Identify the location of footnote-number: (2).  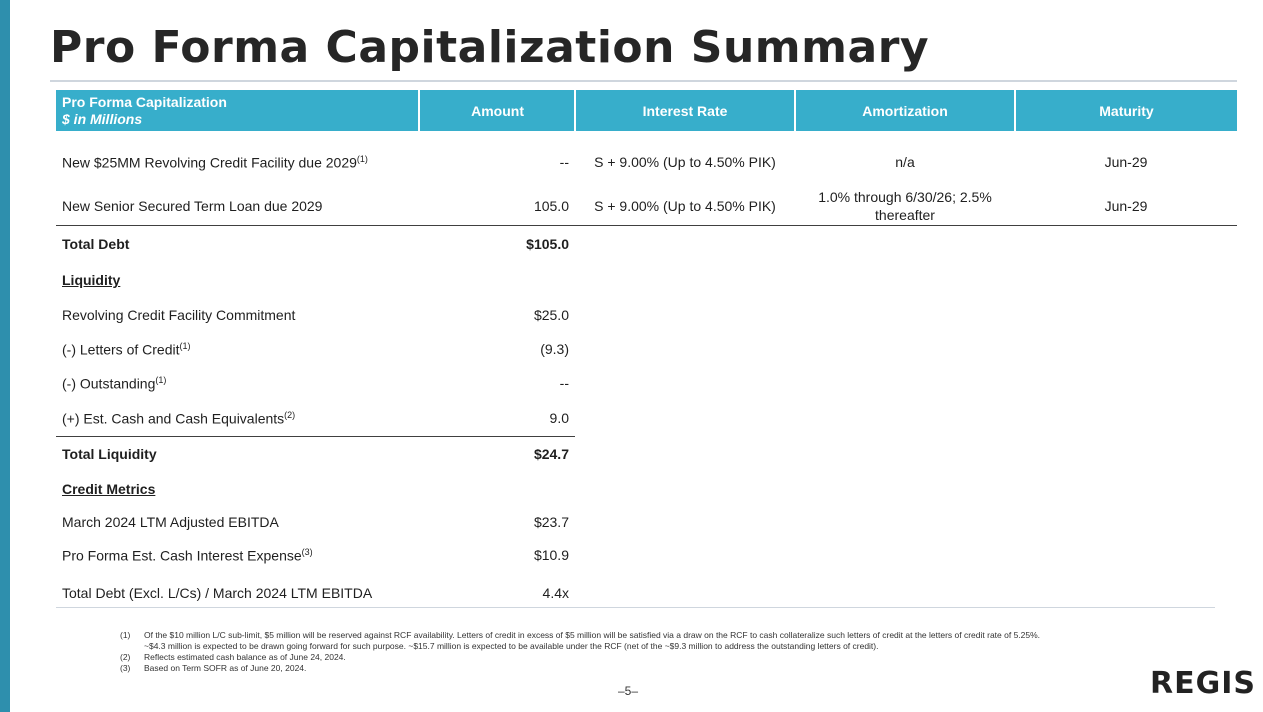
(125, 657).